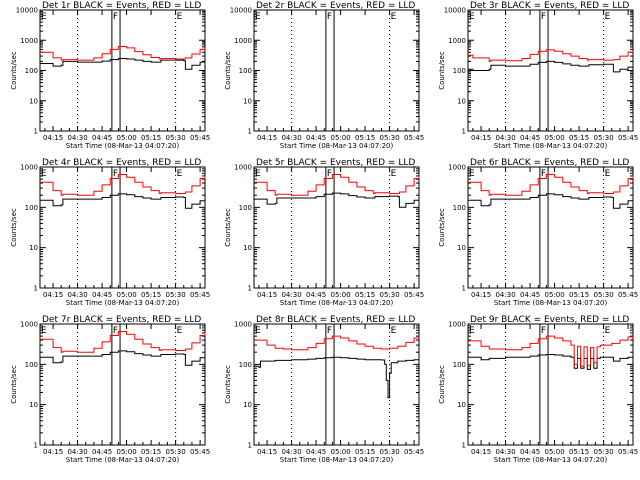 The image size is (640, 480). I want to click on chart-title: Det 8r BLACK = Events, RED = LLD, so click(335, 320).